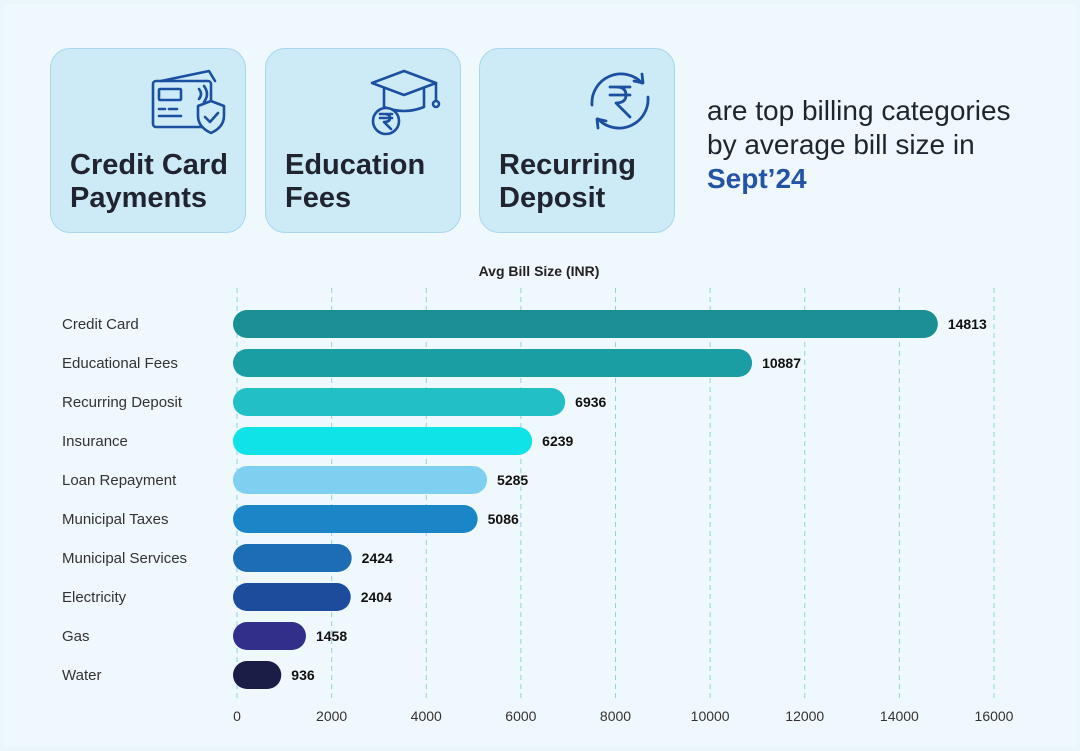 Image resolution: width=1080 pixels, height=751 pixels. I want to click on x-tick-label: 14000, so click(899, 716).